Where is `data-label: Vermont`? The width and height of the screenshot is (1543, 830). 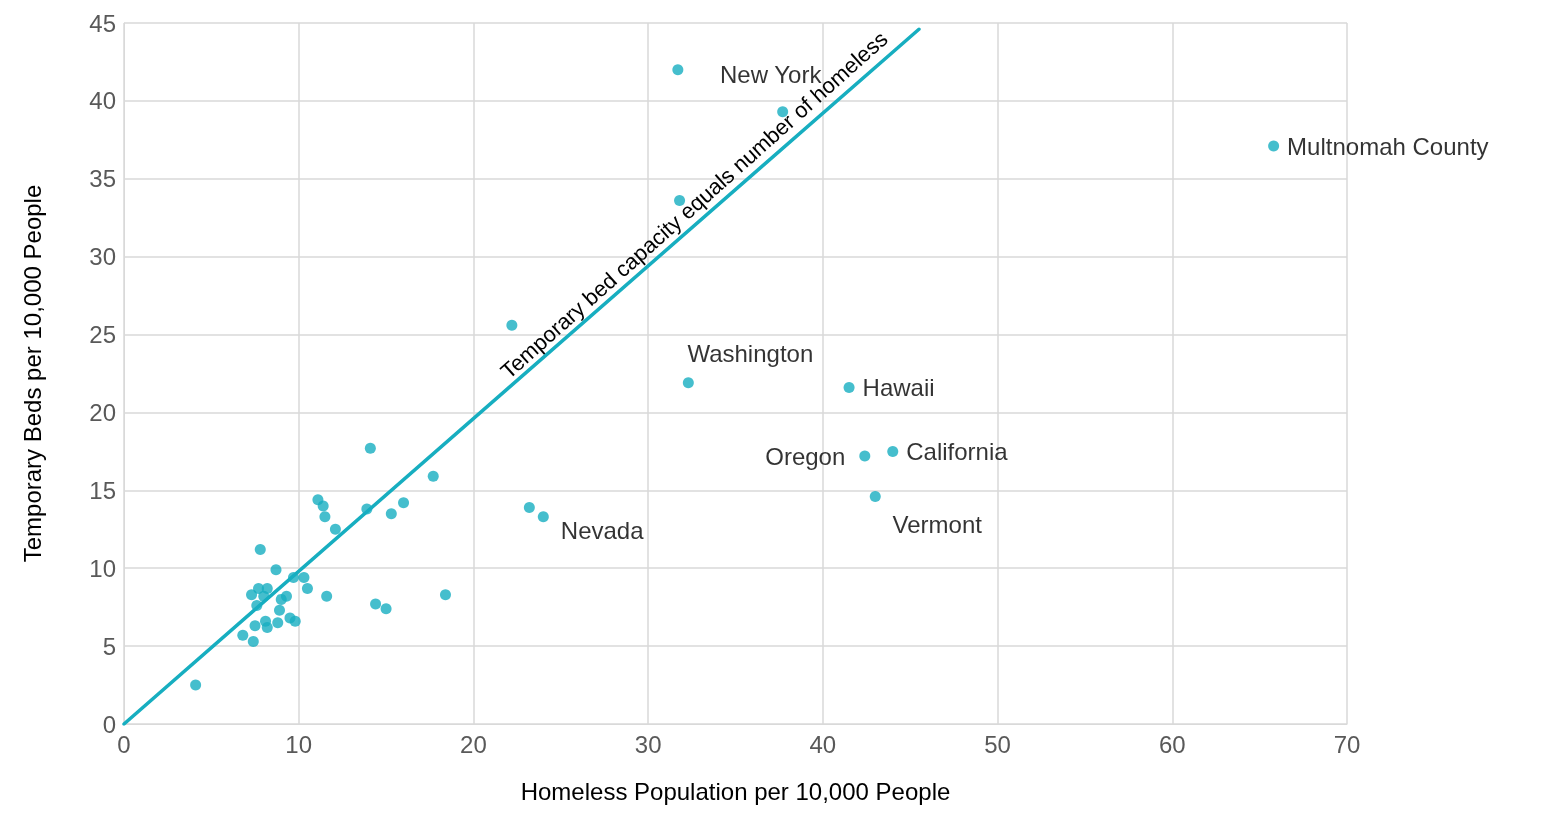 data-label: Vermont is located at coordinates (937, 524).